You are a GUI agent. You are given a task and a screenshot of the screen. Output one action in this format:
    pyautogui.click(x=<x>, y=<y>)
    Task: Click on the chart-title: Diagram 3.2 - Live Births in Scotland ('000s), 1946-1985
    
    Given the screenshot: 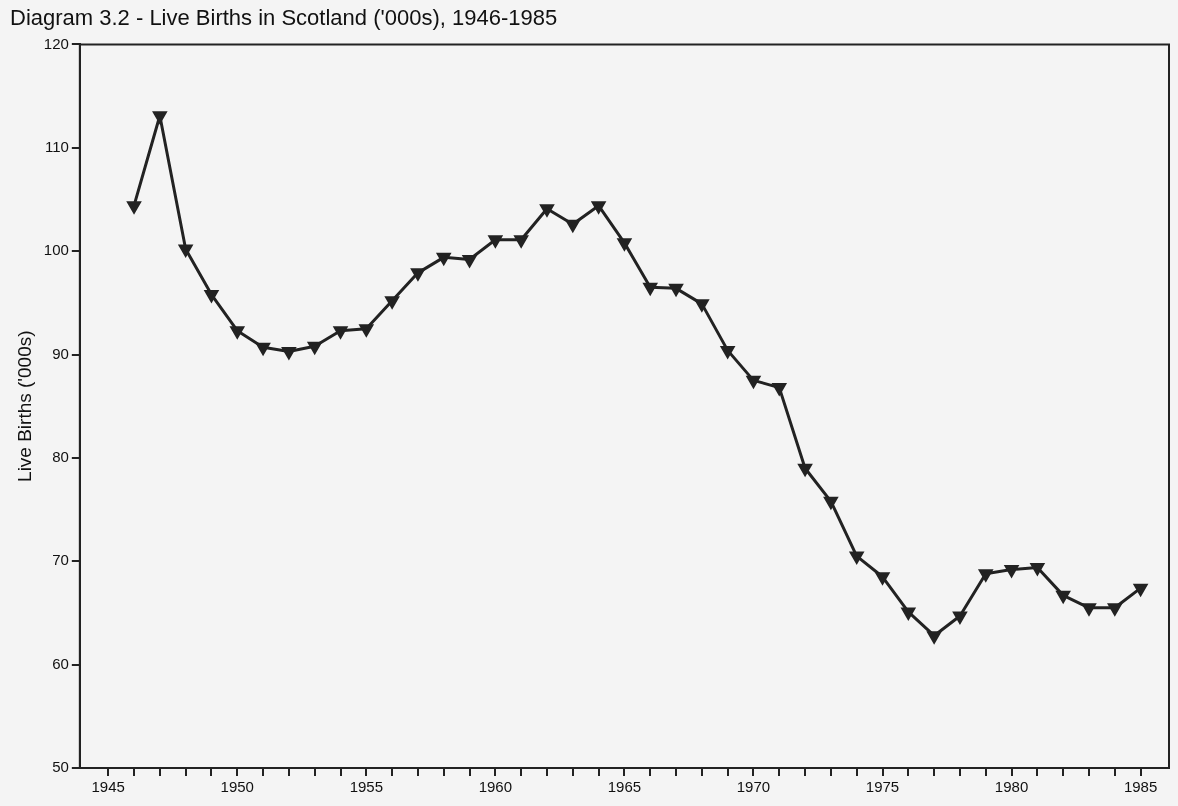 What is the action you would take?
    pyautogui.click(x=284, y=18)
    